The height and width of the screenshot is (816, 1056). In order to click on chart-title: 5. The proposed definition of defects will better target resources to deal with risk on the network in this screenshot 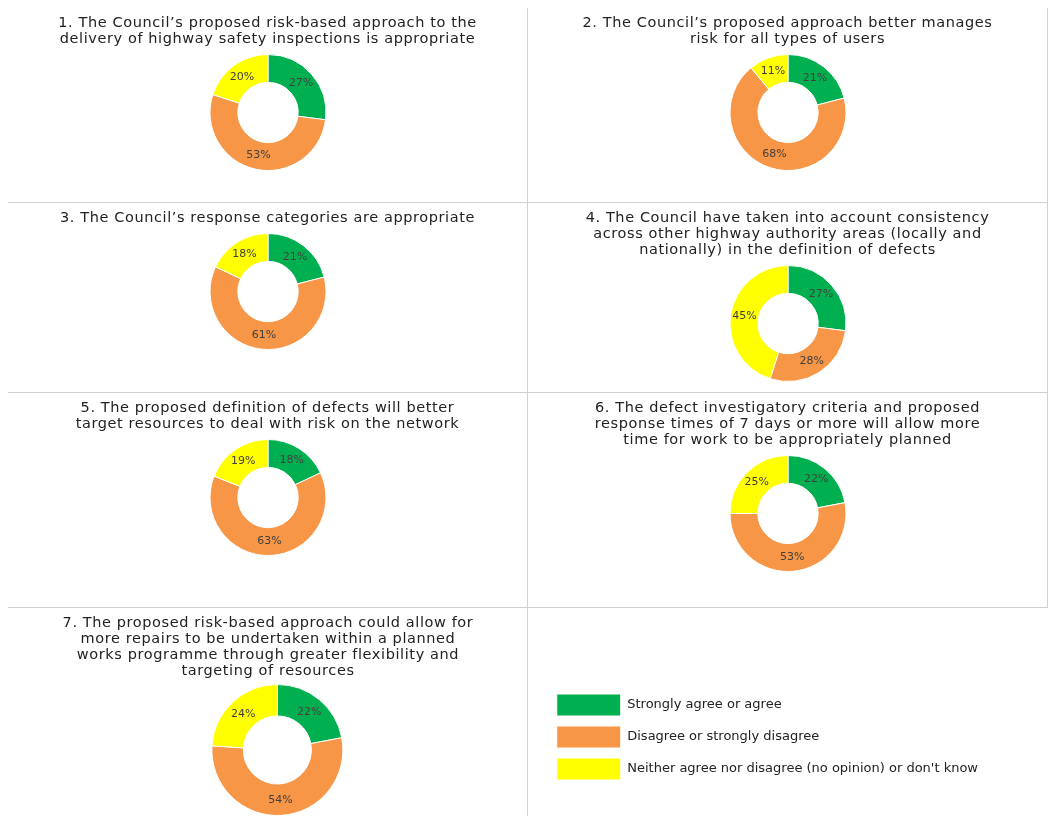, I will do `click(267, 415)`.